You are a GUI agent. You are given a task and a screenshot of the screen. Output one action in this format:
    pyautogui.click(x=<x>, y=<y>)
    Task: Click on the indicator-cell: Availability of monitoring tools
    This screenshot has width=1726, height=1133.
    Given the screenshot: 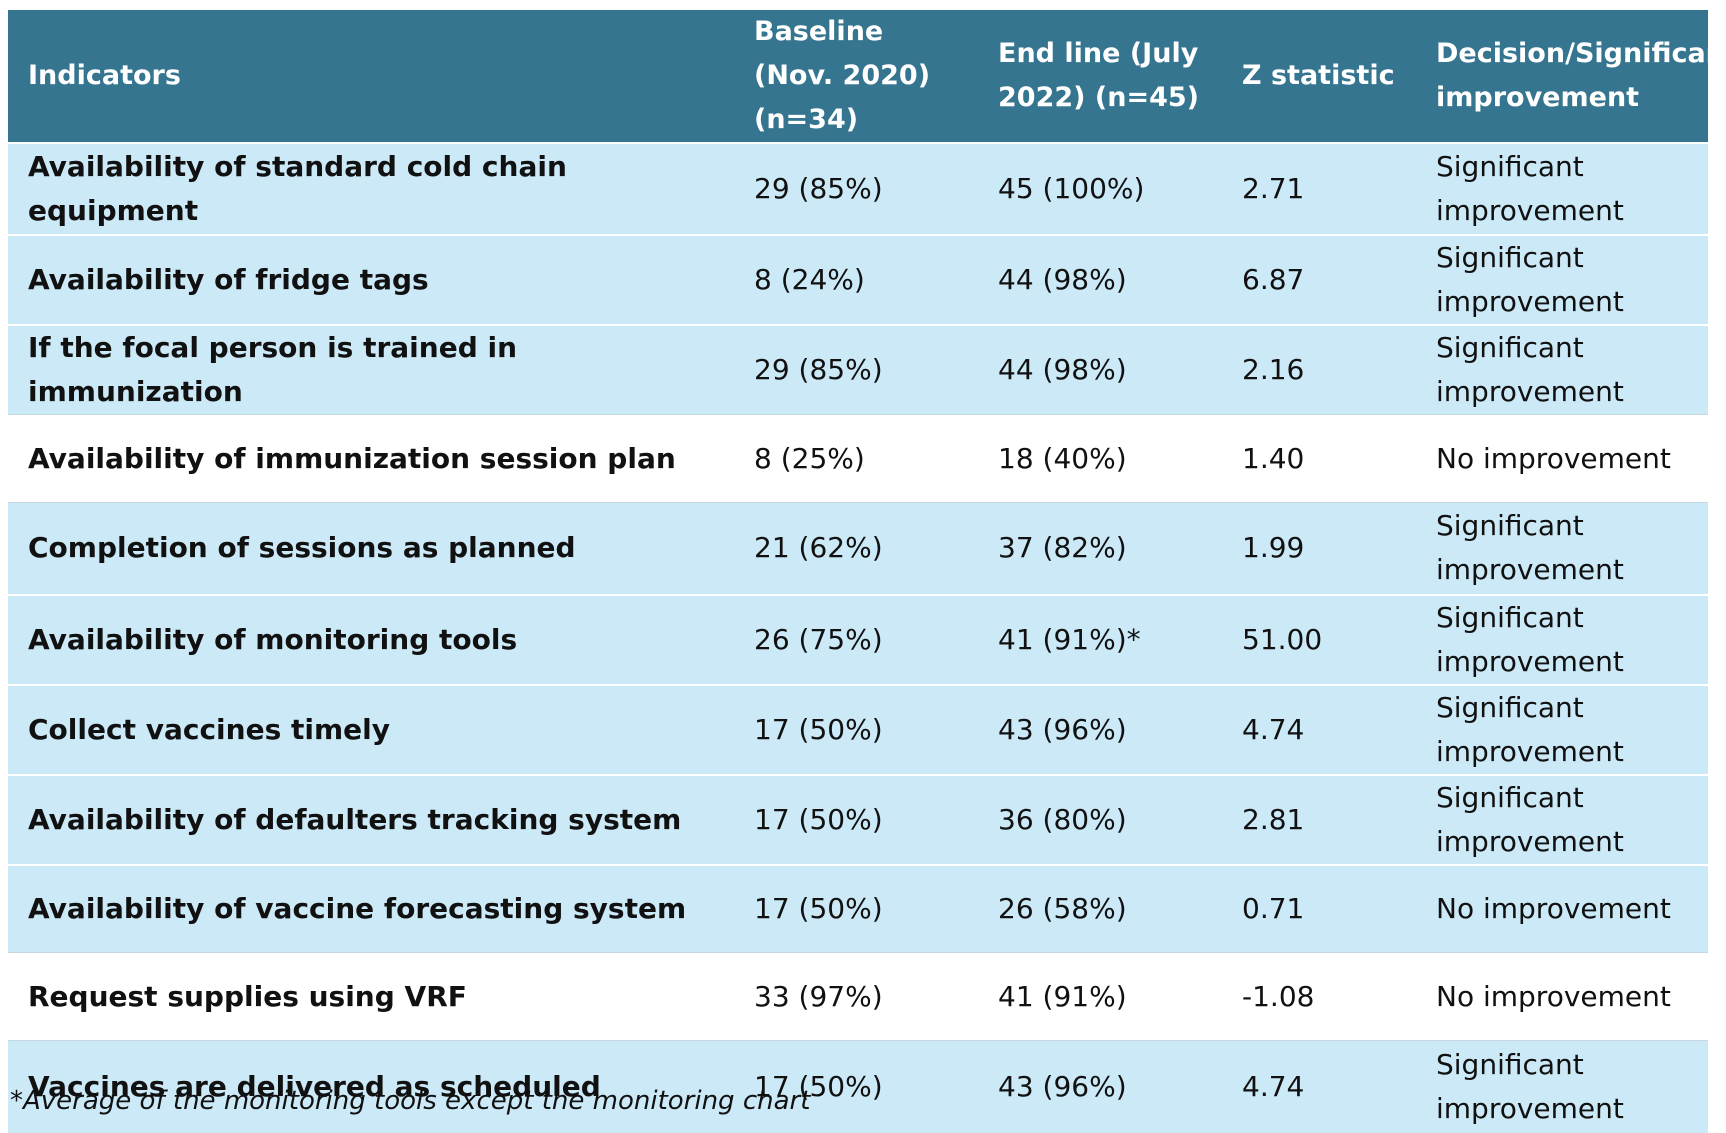 What is the action you would take?
    pyautogui.click(x=371, y=639)
    